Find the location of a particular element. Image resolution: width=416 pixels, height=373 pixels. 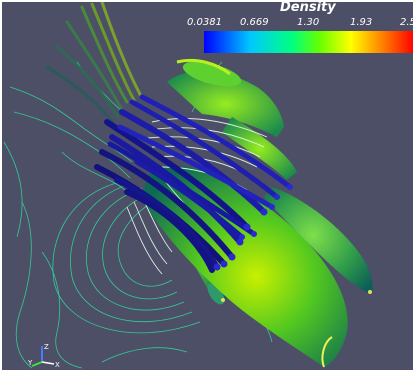

colorbar is located at coordinates (308, 42).